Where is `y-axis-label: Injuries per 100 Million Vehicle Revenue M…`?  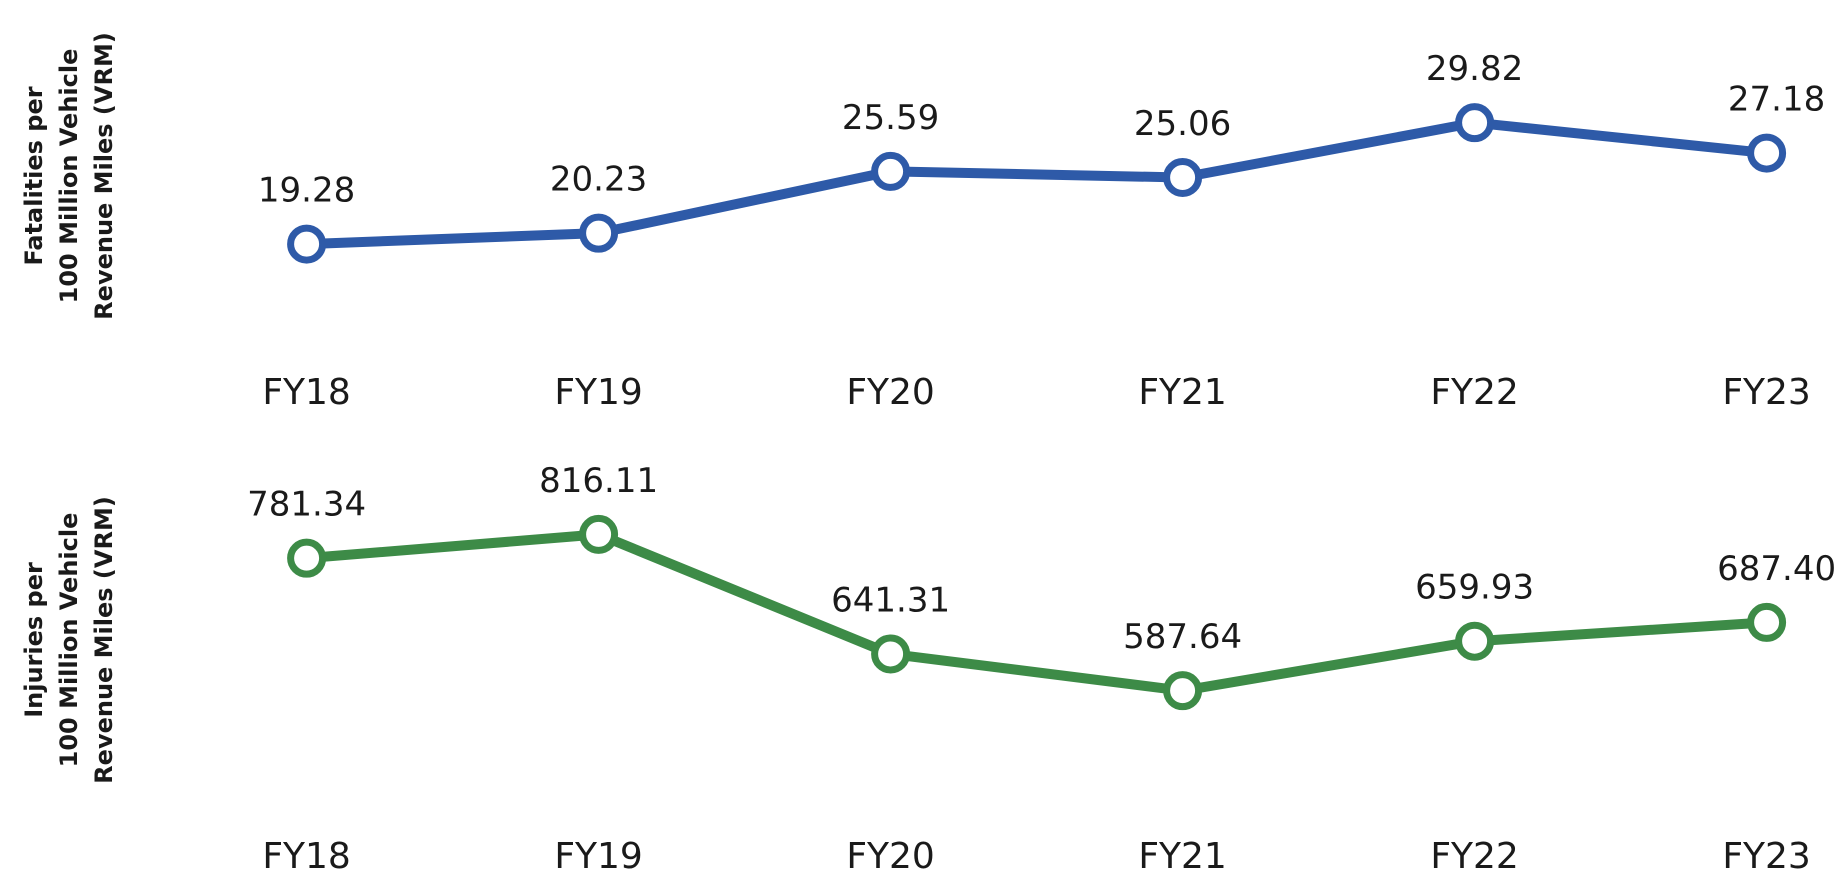
y-axis-label: Injuries per 100 Million Vehicle Revenue M… is located at coordinates (69, 640).